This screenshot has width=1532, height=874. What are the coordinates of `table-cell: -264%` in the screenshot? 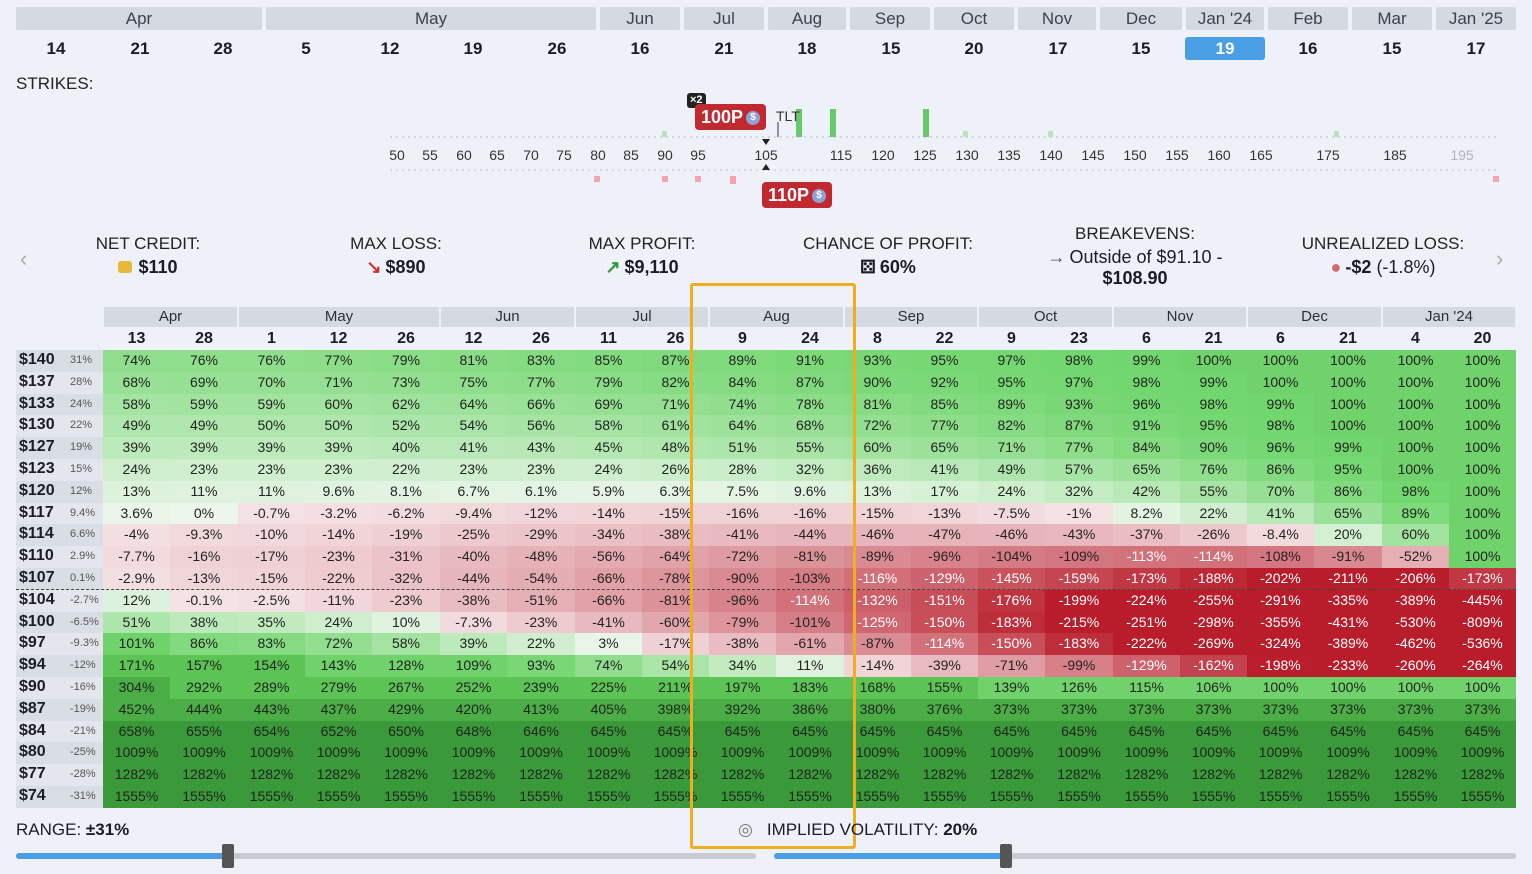 It's located at (1482, 666).